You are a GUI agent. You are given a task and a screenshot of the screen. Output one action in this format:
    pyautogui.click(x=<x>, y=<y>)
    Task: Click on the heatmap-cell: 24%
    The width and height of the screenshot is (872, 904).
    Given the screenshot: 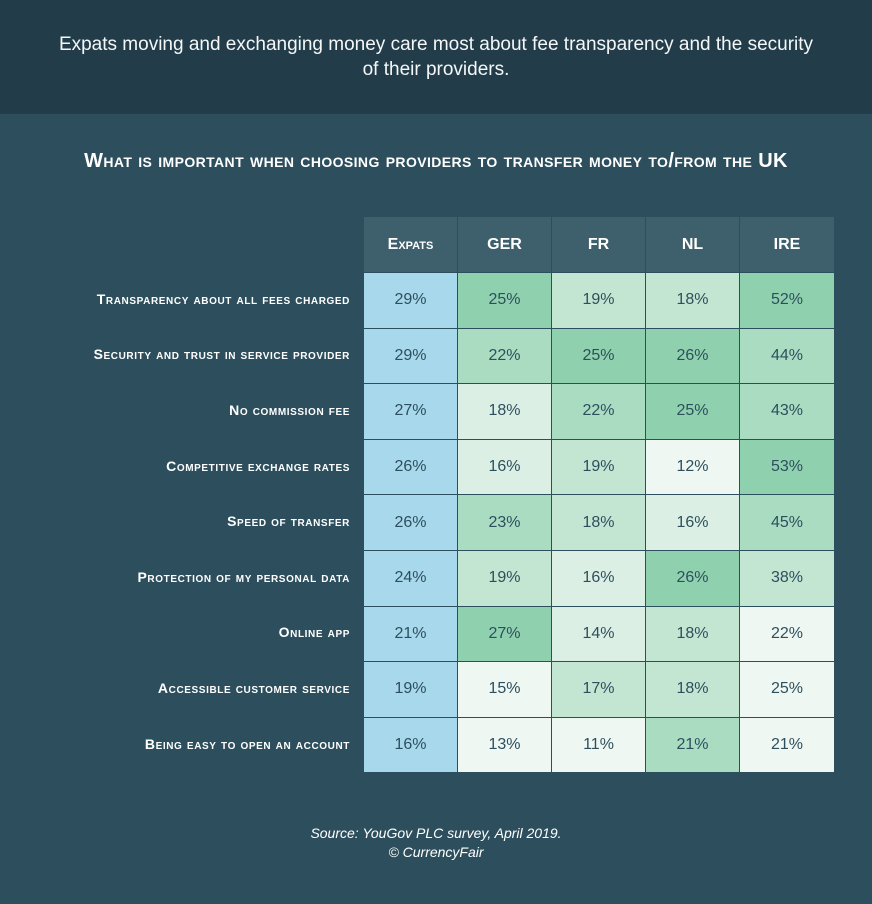 What is the action you would take?
    pyautogui.click(x=411, y=577)
    